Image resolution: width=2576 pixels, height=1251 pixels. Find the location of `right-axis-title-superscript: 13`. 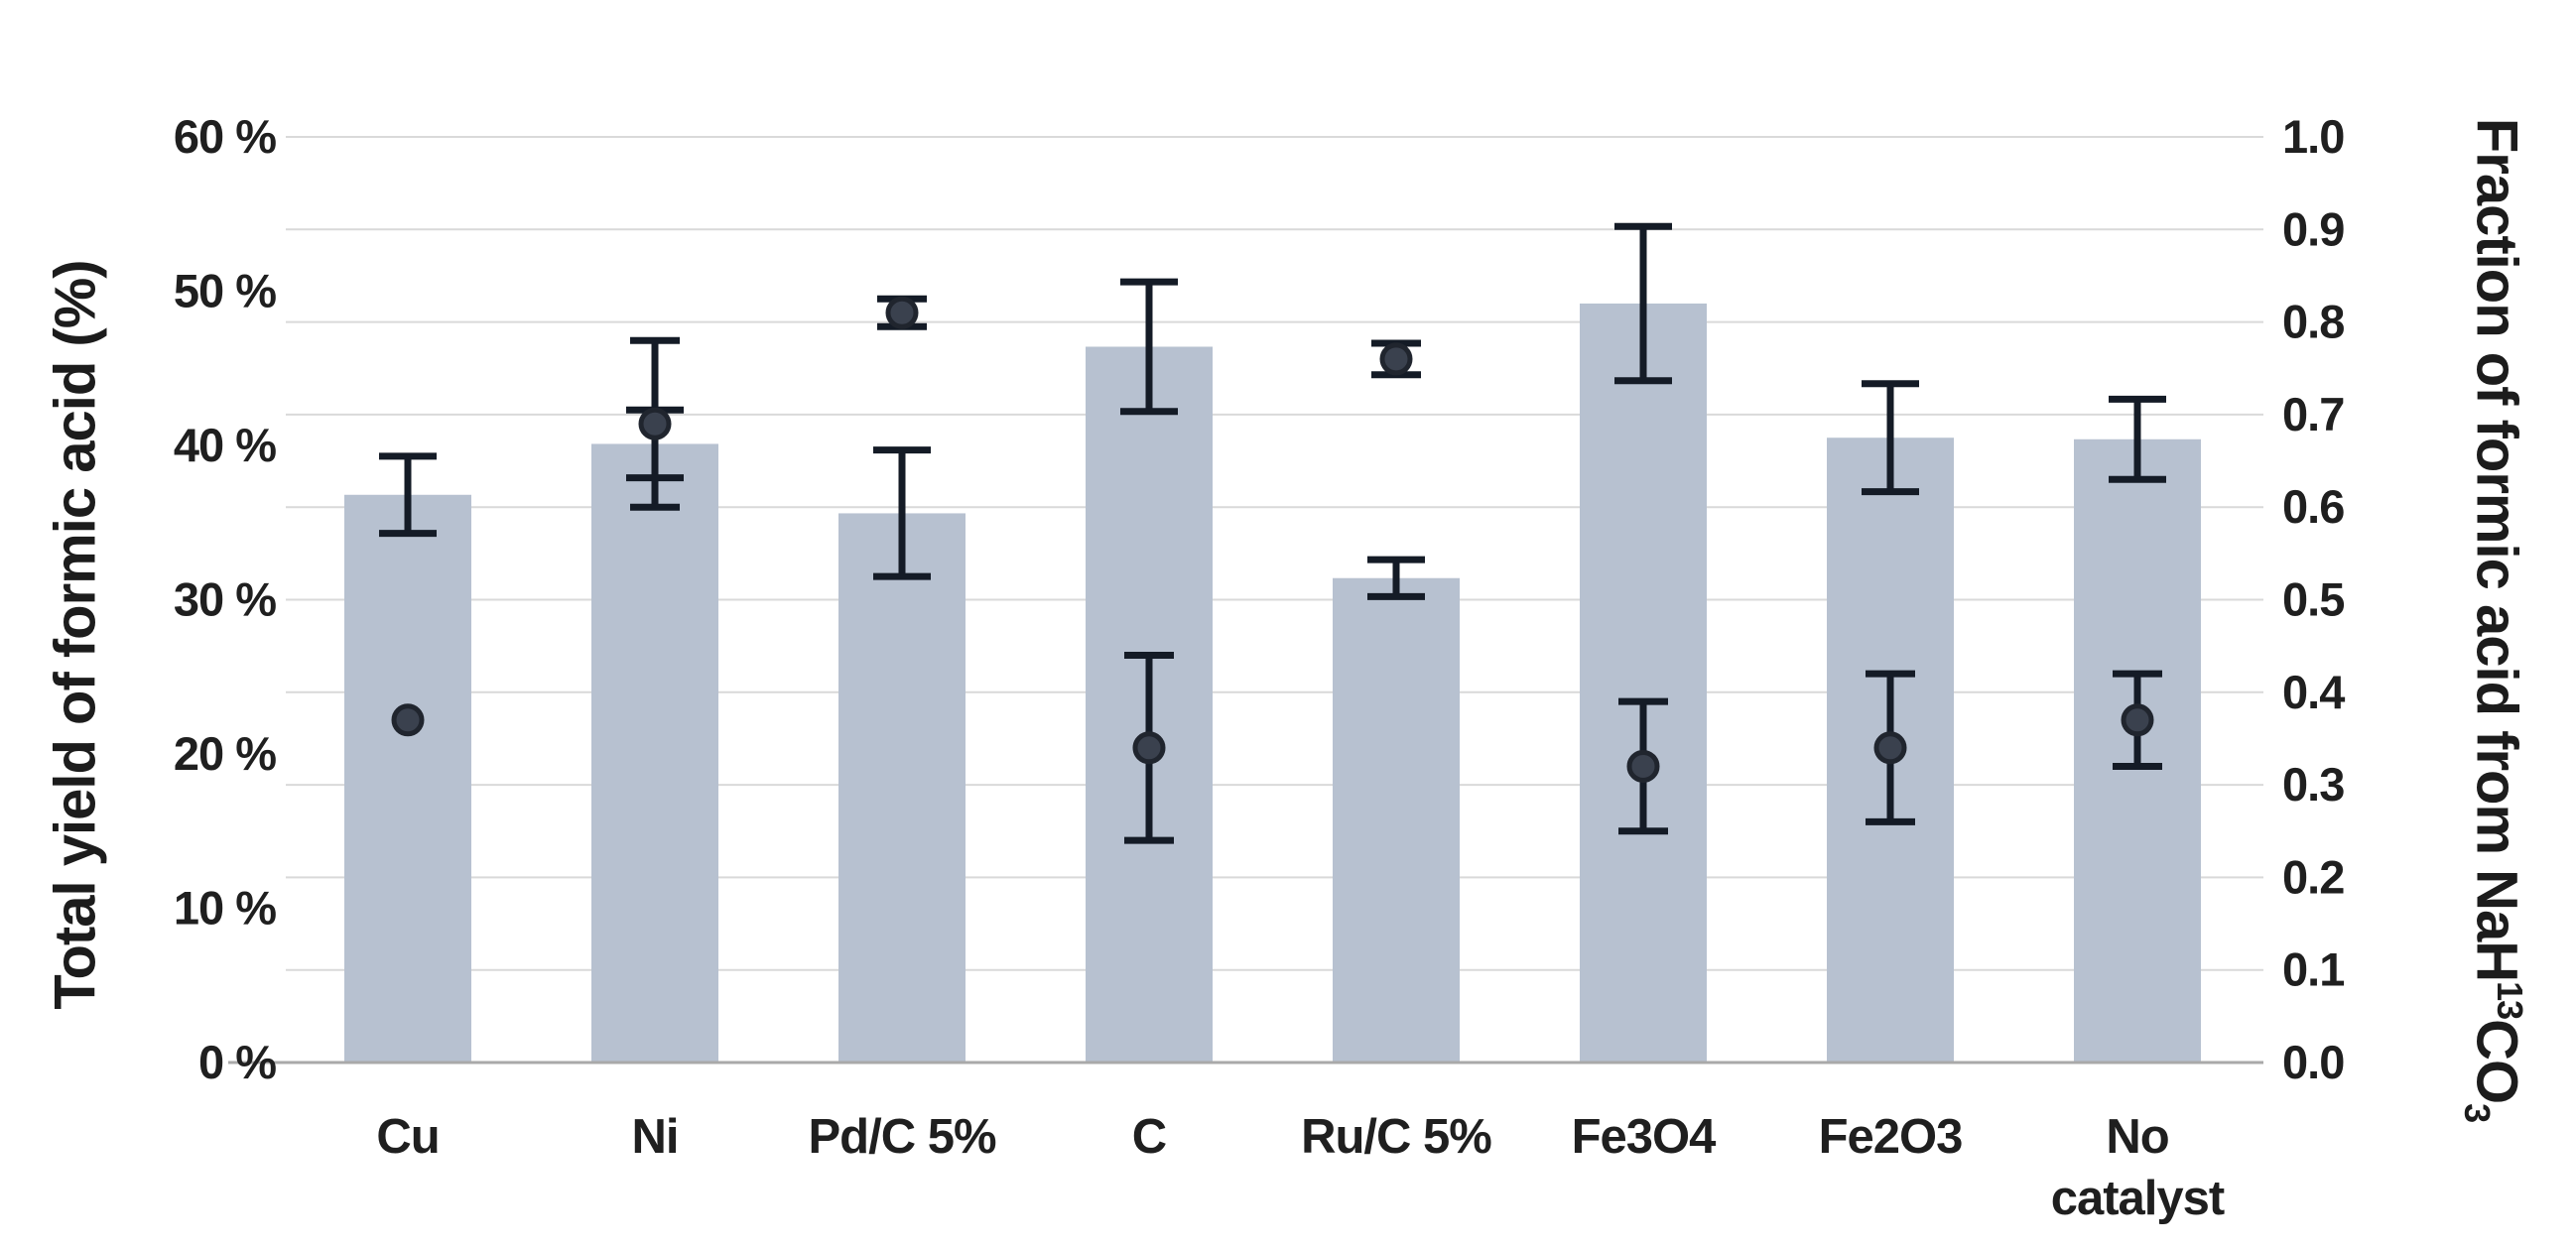

right-axis-title-superscript: 13 is located at coordinates (2509, 1001).